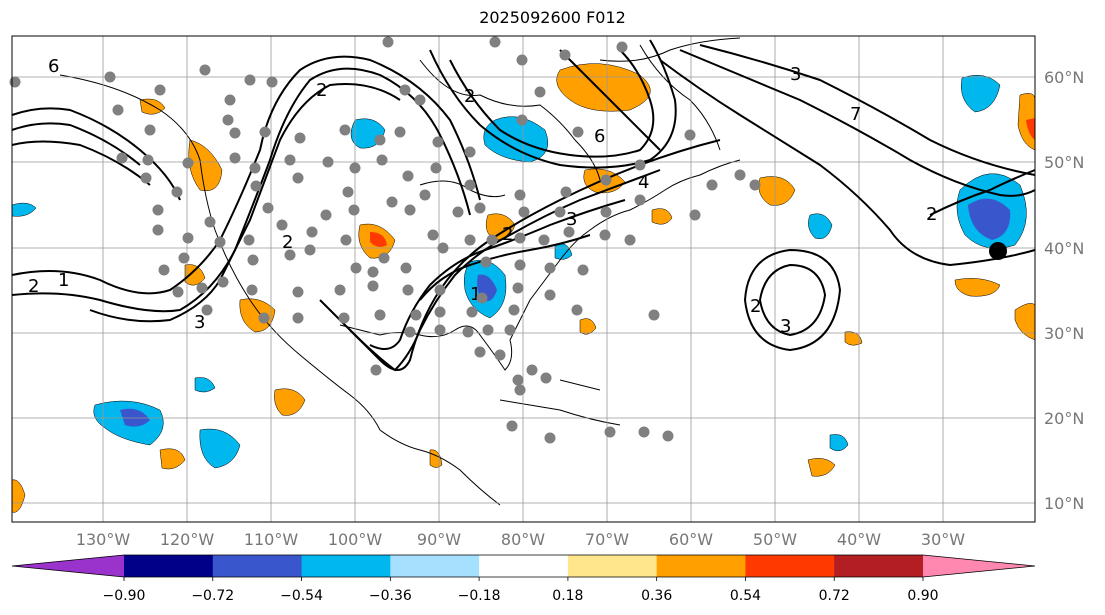  I want to click on latitude-label: 60°N, so click(1064, 77).